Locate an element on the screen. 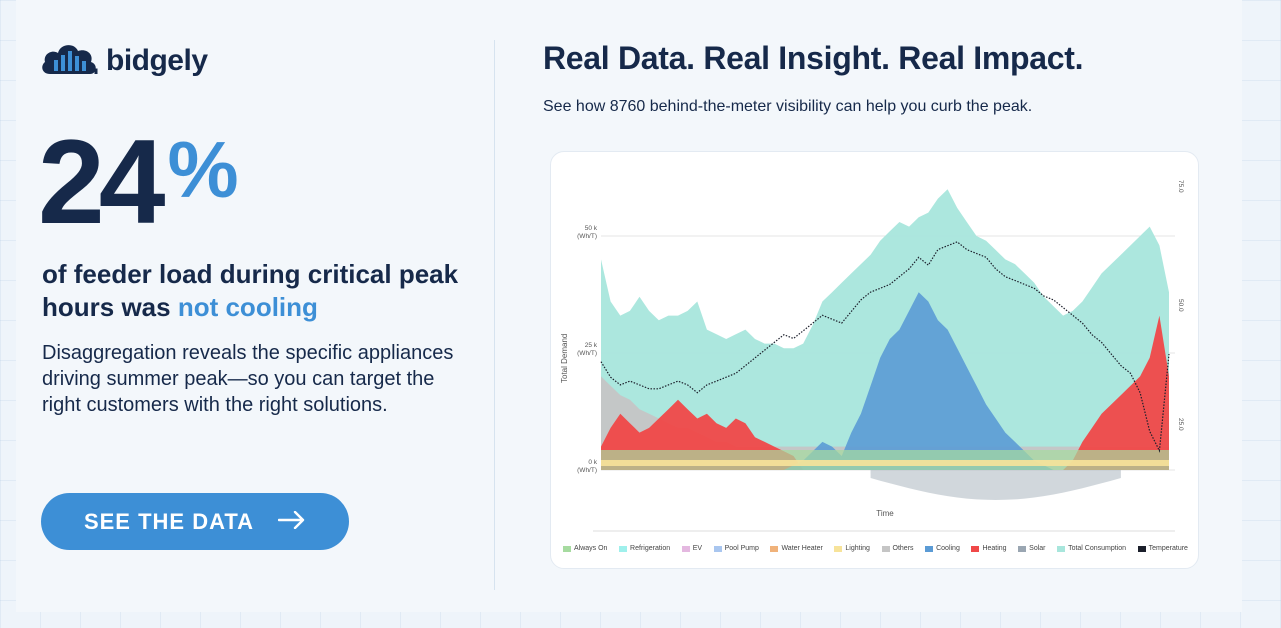 This screenshot has width=1281, height=628. y2-tick-label: 50.0 is located at coordinates (1180, 305).